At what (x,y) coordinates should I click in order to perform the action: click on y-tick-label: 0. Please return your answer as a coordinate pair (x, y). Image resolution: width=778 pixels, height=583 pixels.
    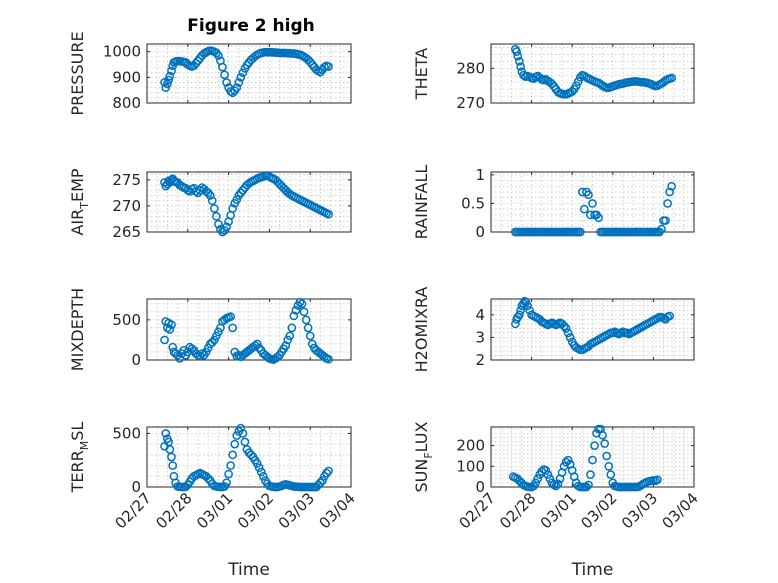
    Looking at the image, I should click on (136, 487).